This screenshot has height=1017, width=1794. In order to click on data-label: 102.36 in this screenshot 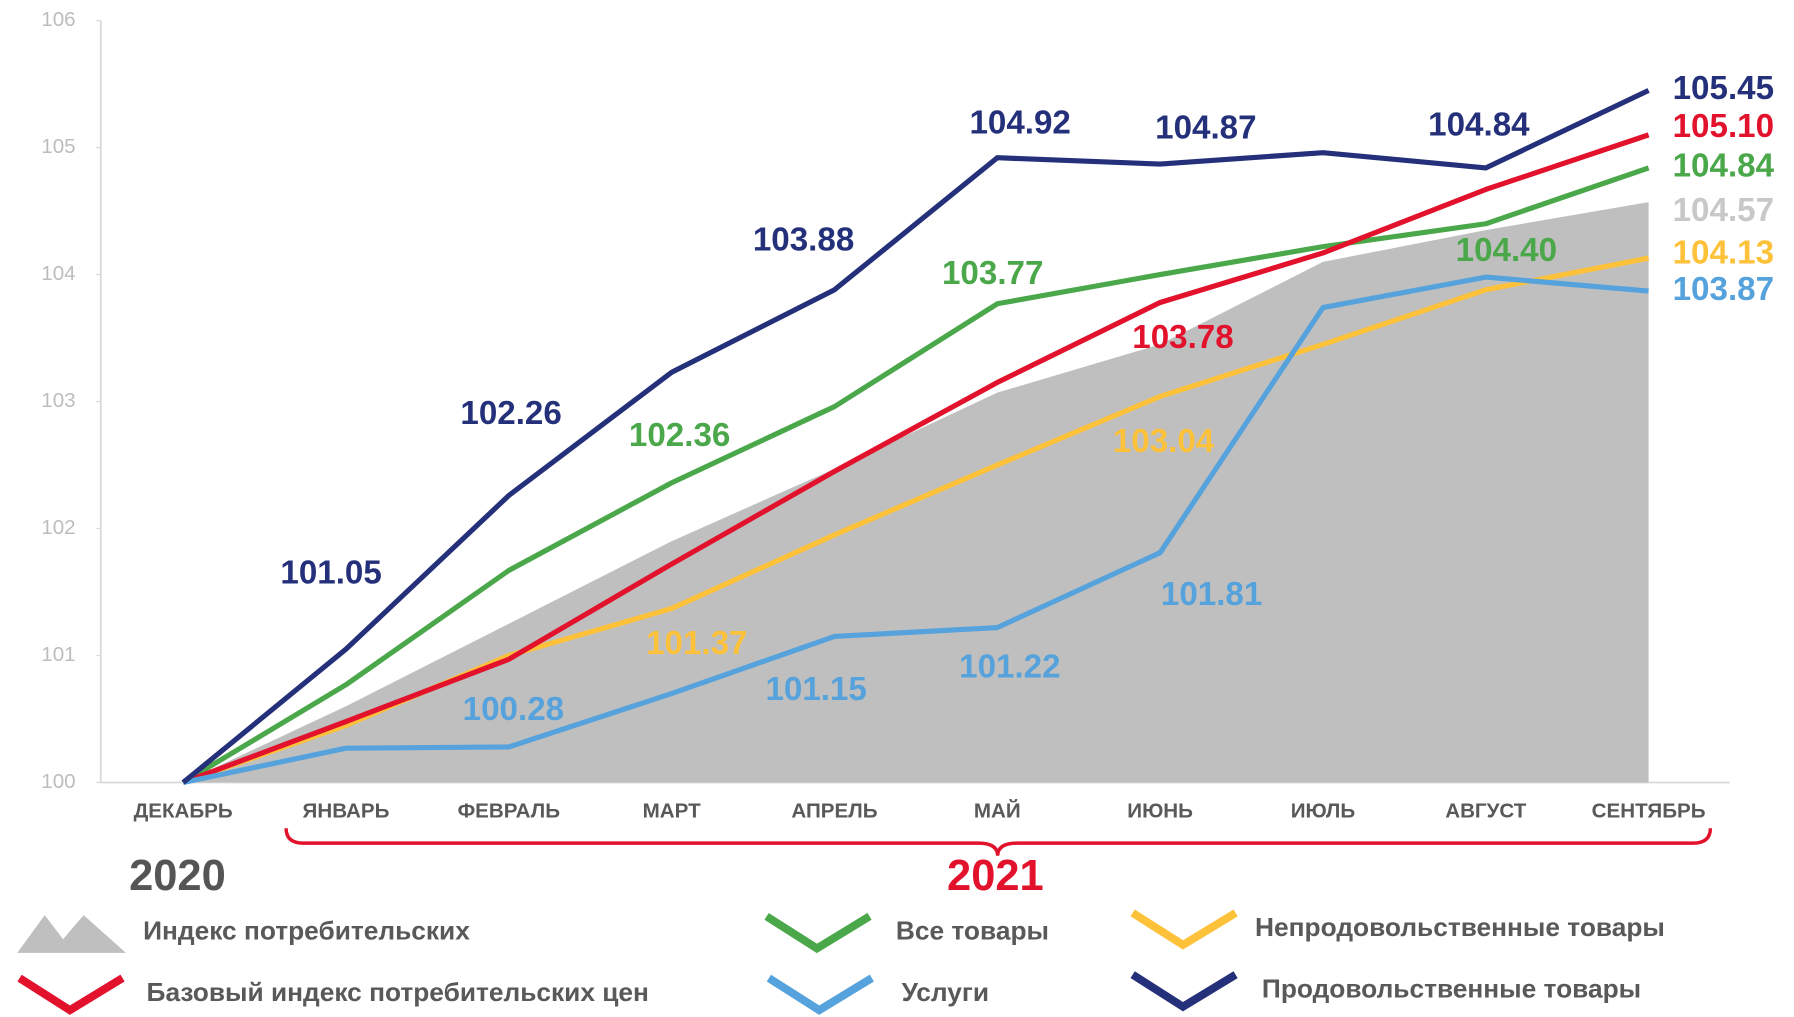, I will do `click(679, 435)`.